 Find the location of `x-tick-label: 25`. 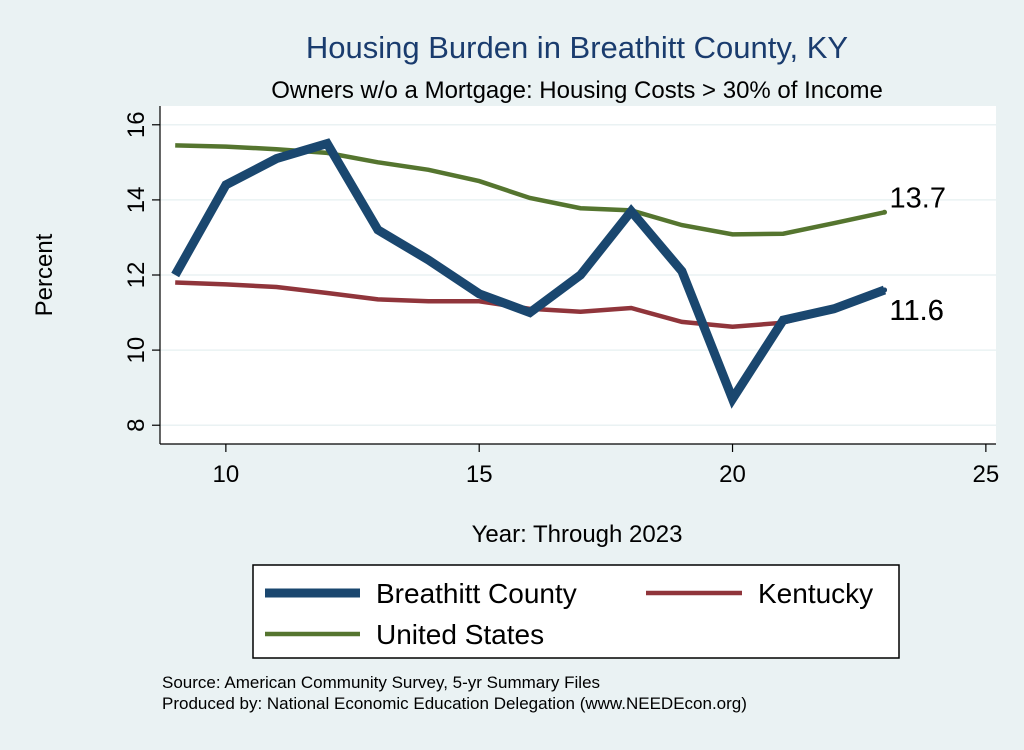

x-tick-label: 25 is located at coordinates (986, 474).